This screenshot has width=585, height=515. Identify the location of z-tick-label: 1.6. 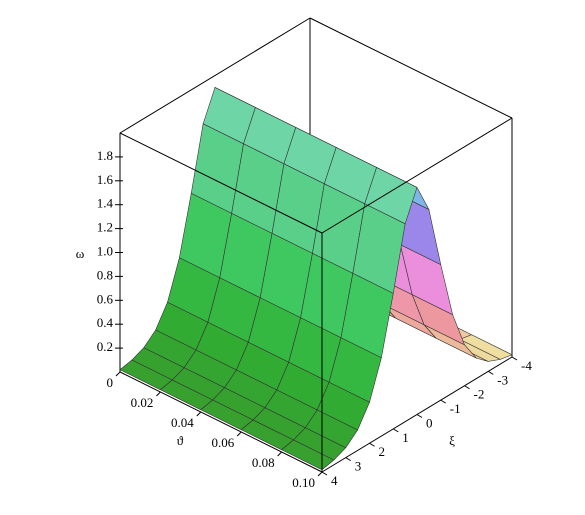
(105, 179).